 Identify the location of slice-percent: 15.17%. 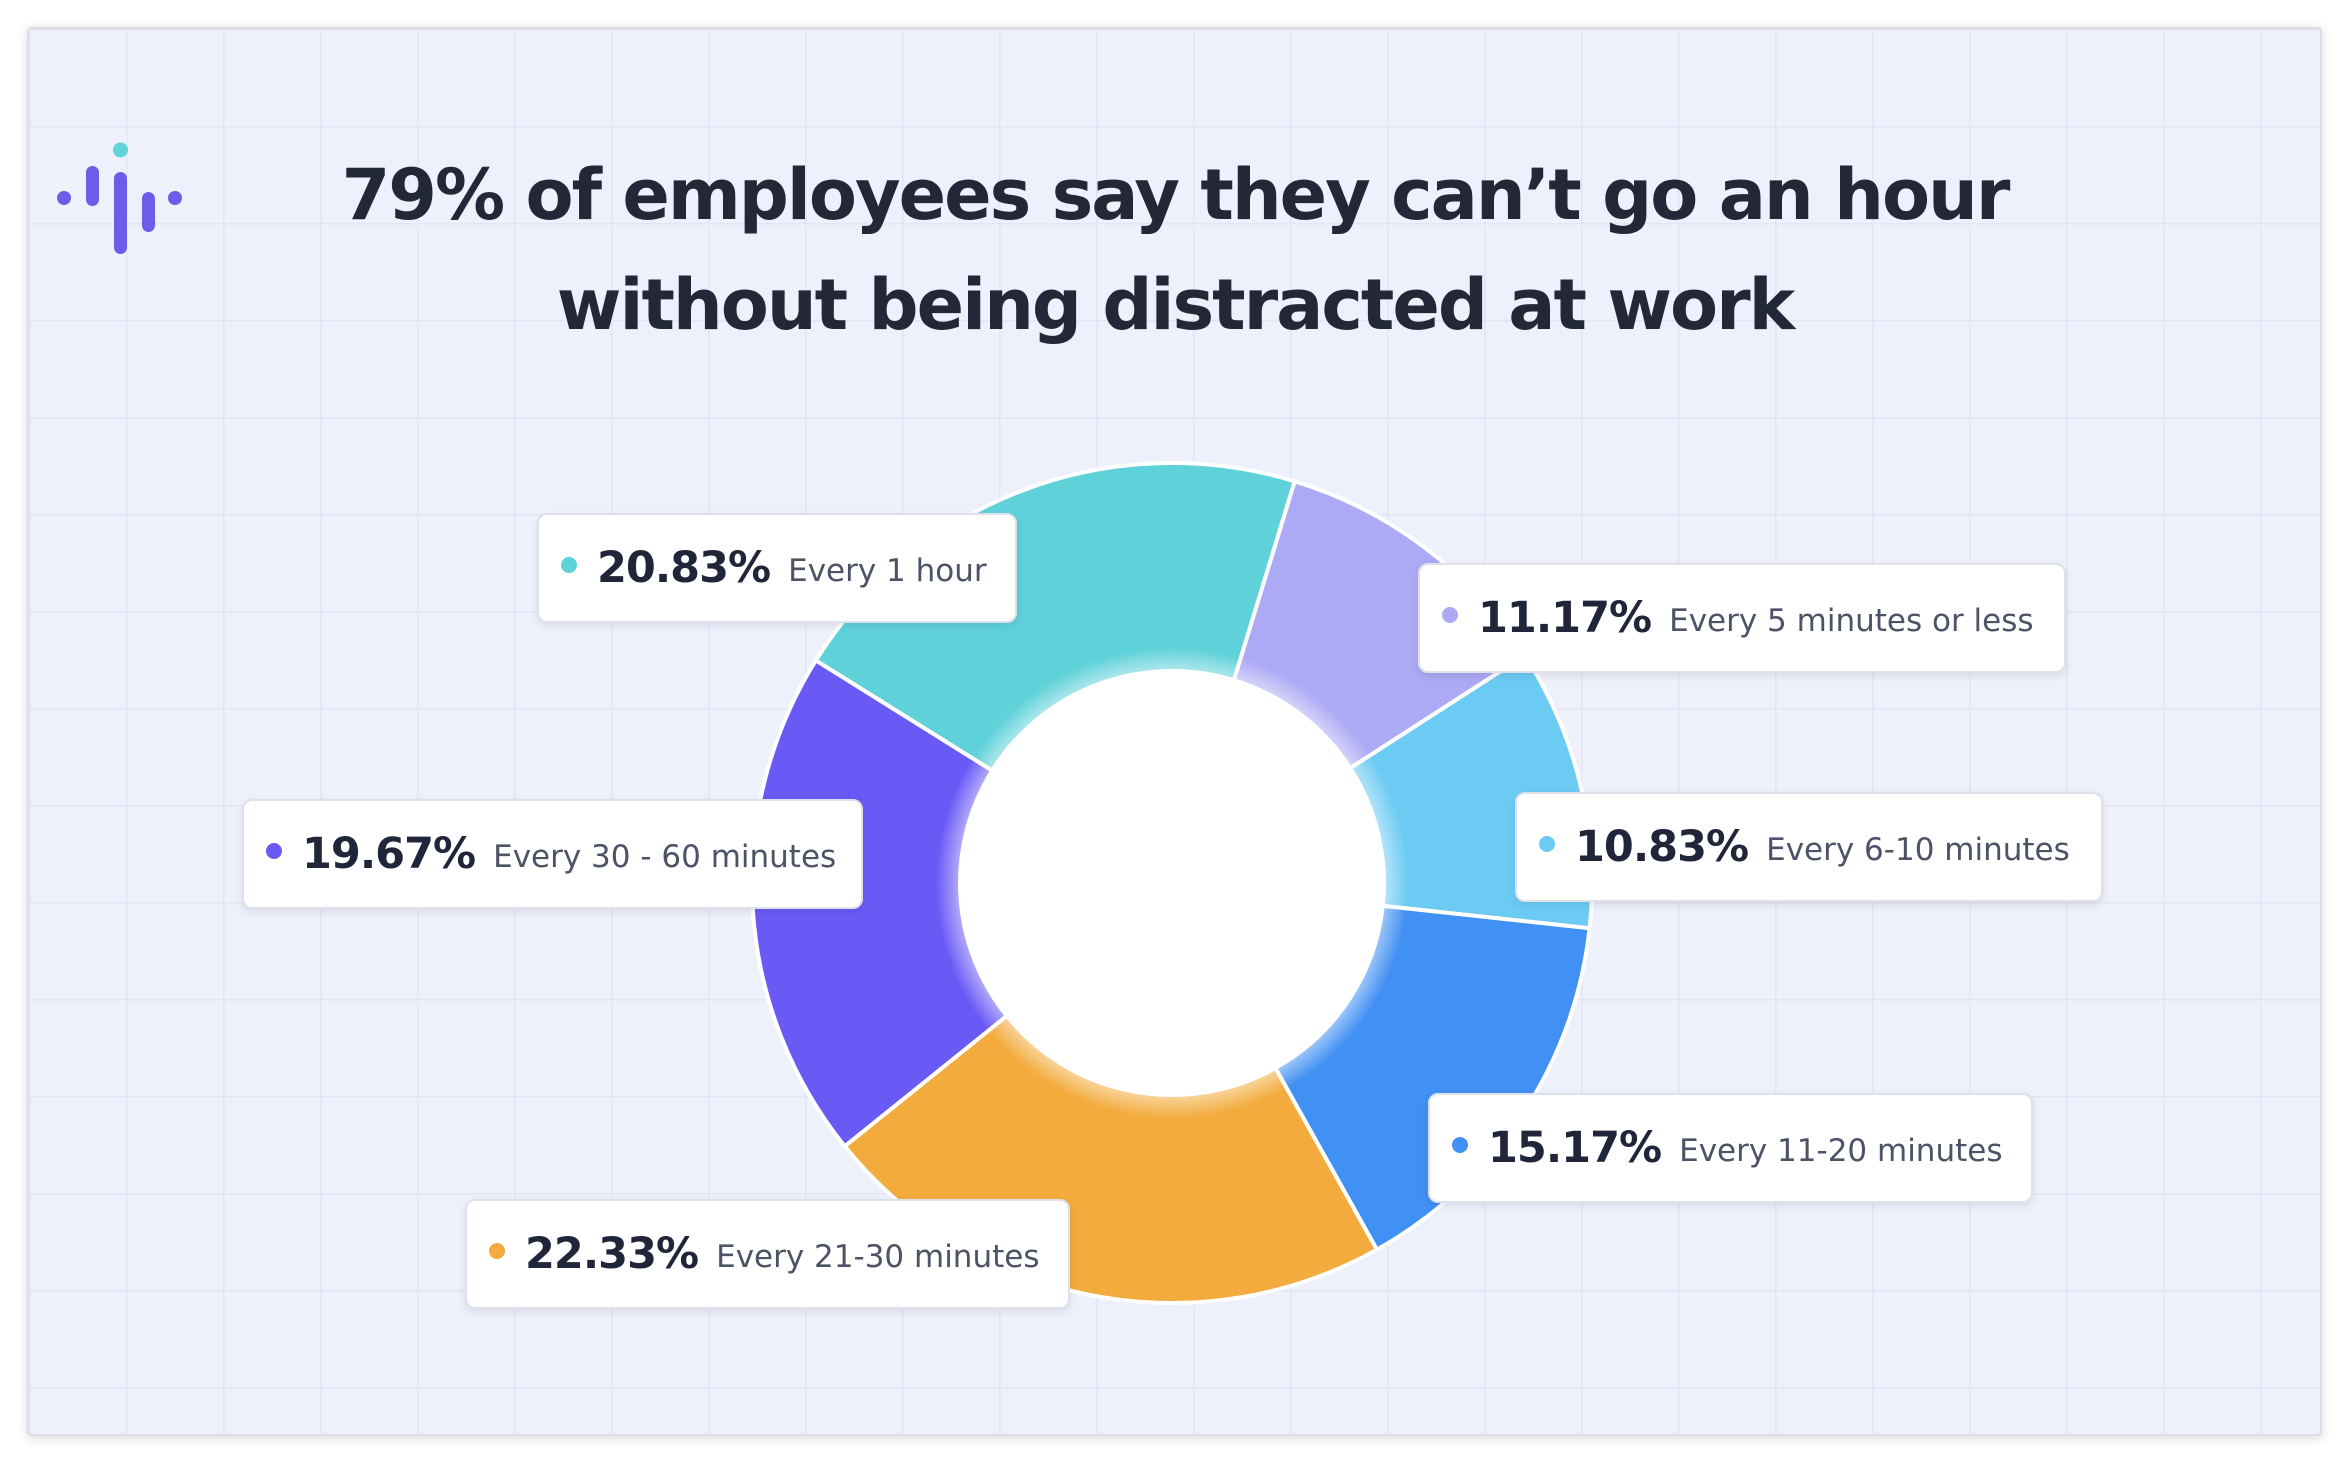
(1575, 1148).